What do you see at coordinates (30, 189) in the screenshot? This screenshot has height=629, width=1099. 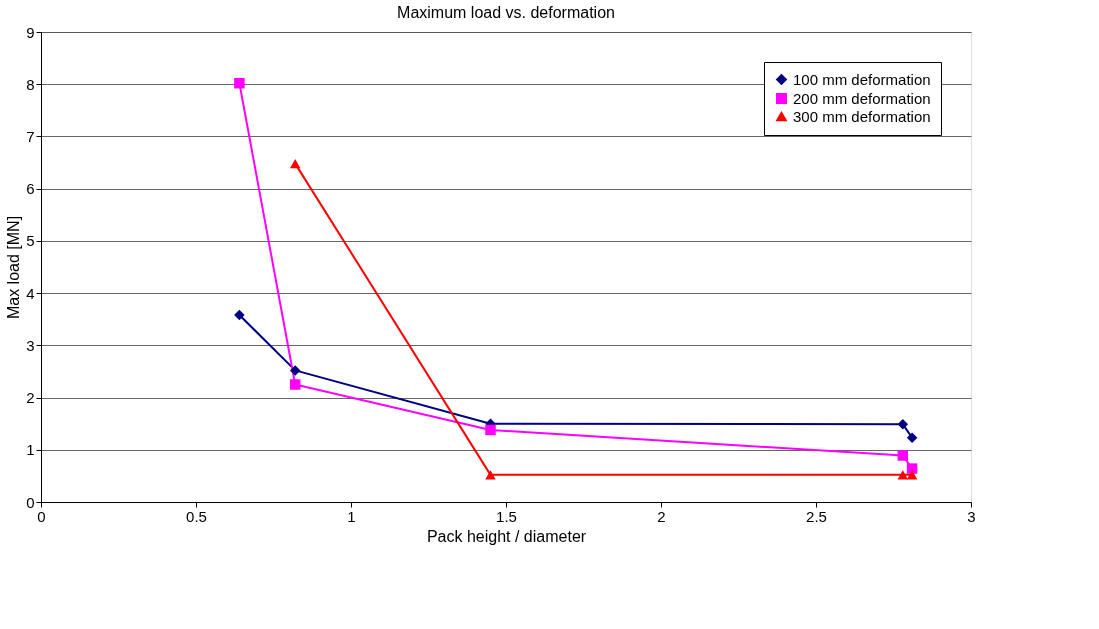 I see `y-tick-label: 6` at bounding box center [30, 189].